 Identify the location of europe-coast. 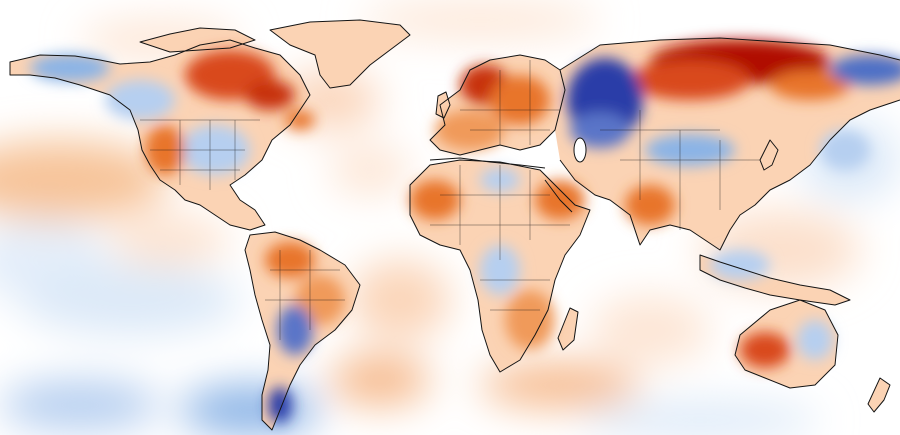
(497, 105).